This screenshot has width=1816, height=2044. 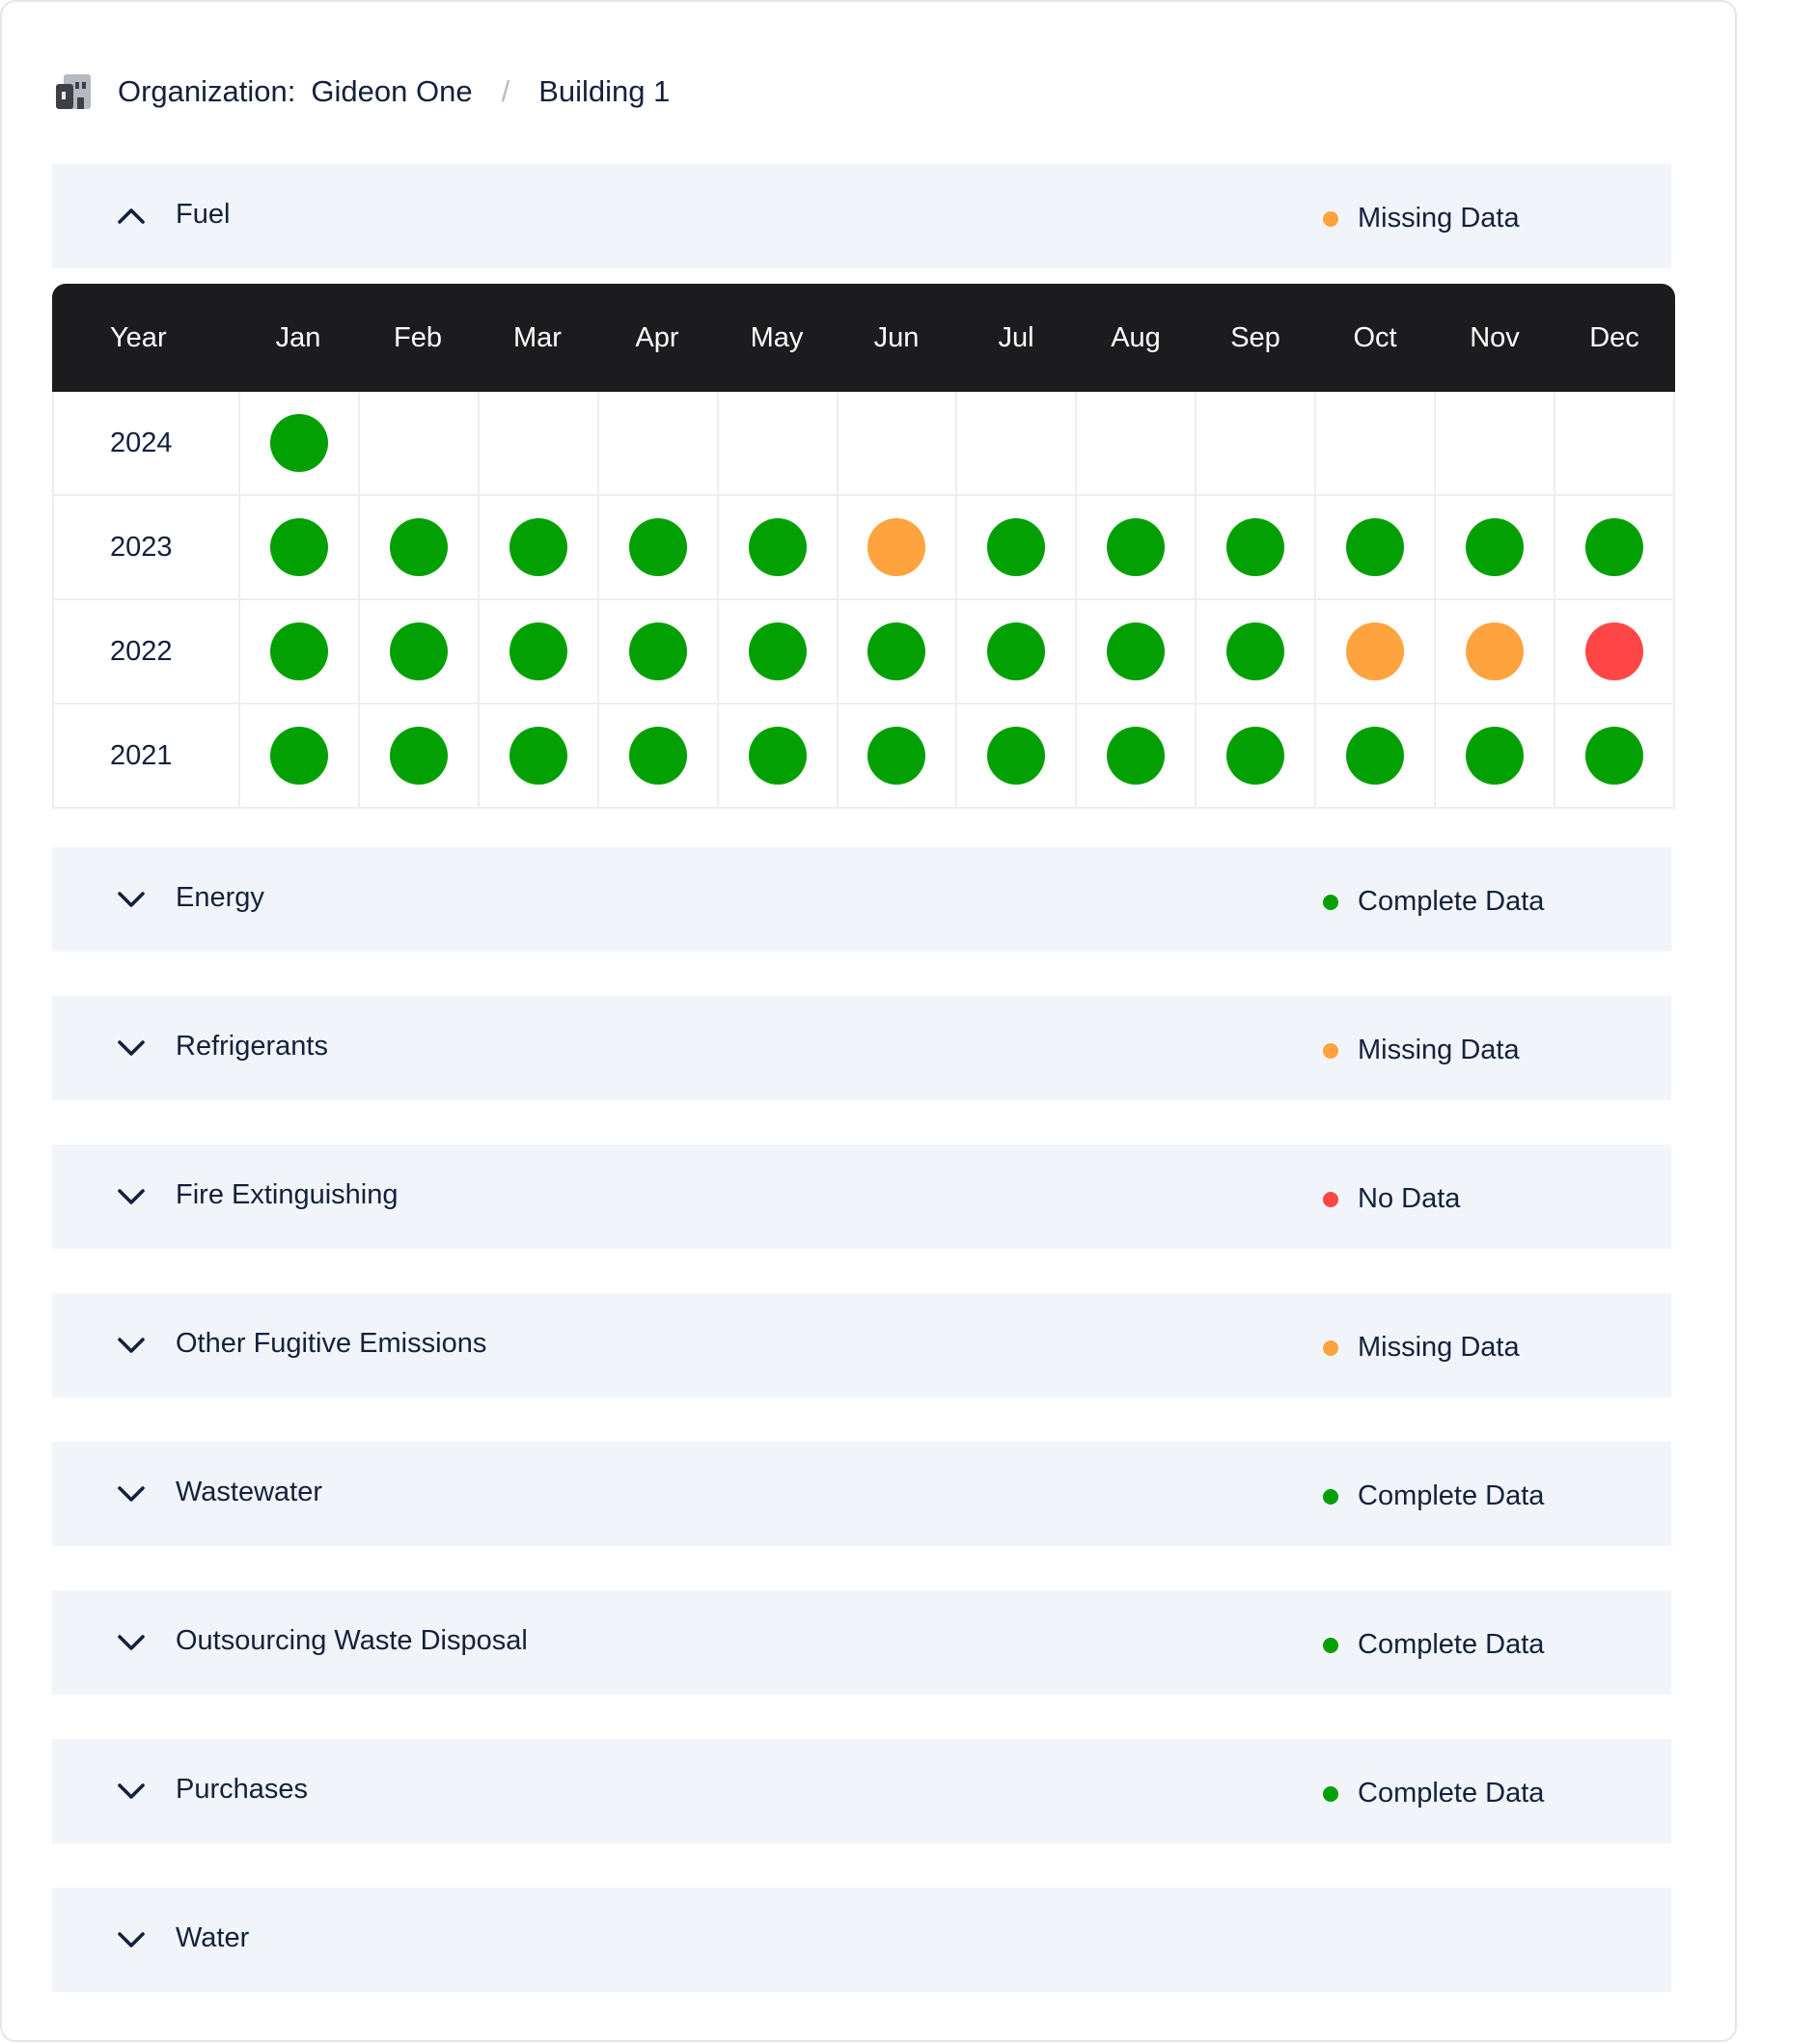 What do you see at coordinates (220, 898) in the screenshot?
I see `section-title: Energy` at bounding box center [220, 898].